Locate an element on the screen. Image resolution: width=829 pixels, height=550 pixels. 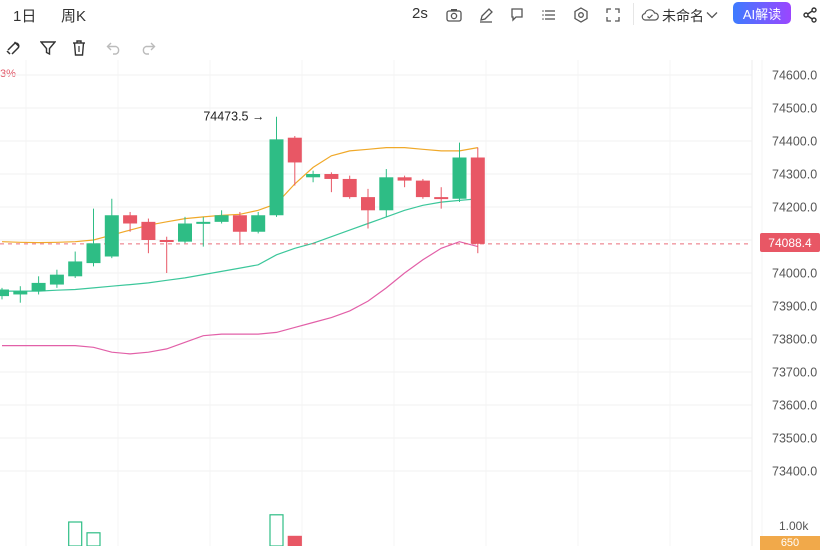
annotations: 74473.5 → is located at coordinates (233, 117).